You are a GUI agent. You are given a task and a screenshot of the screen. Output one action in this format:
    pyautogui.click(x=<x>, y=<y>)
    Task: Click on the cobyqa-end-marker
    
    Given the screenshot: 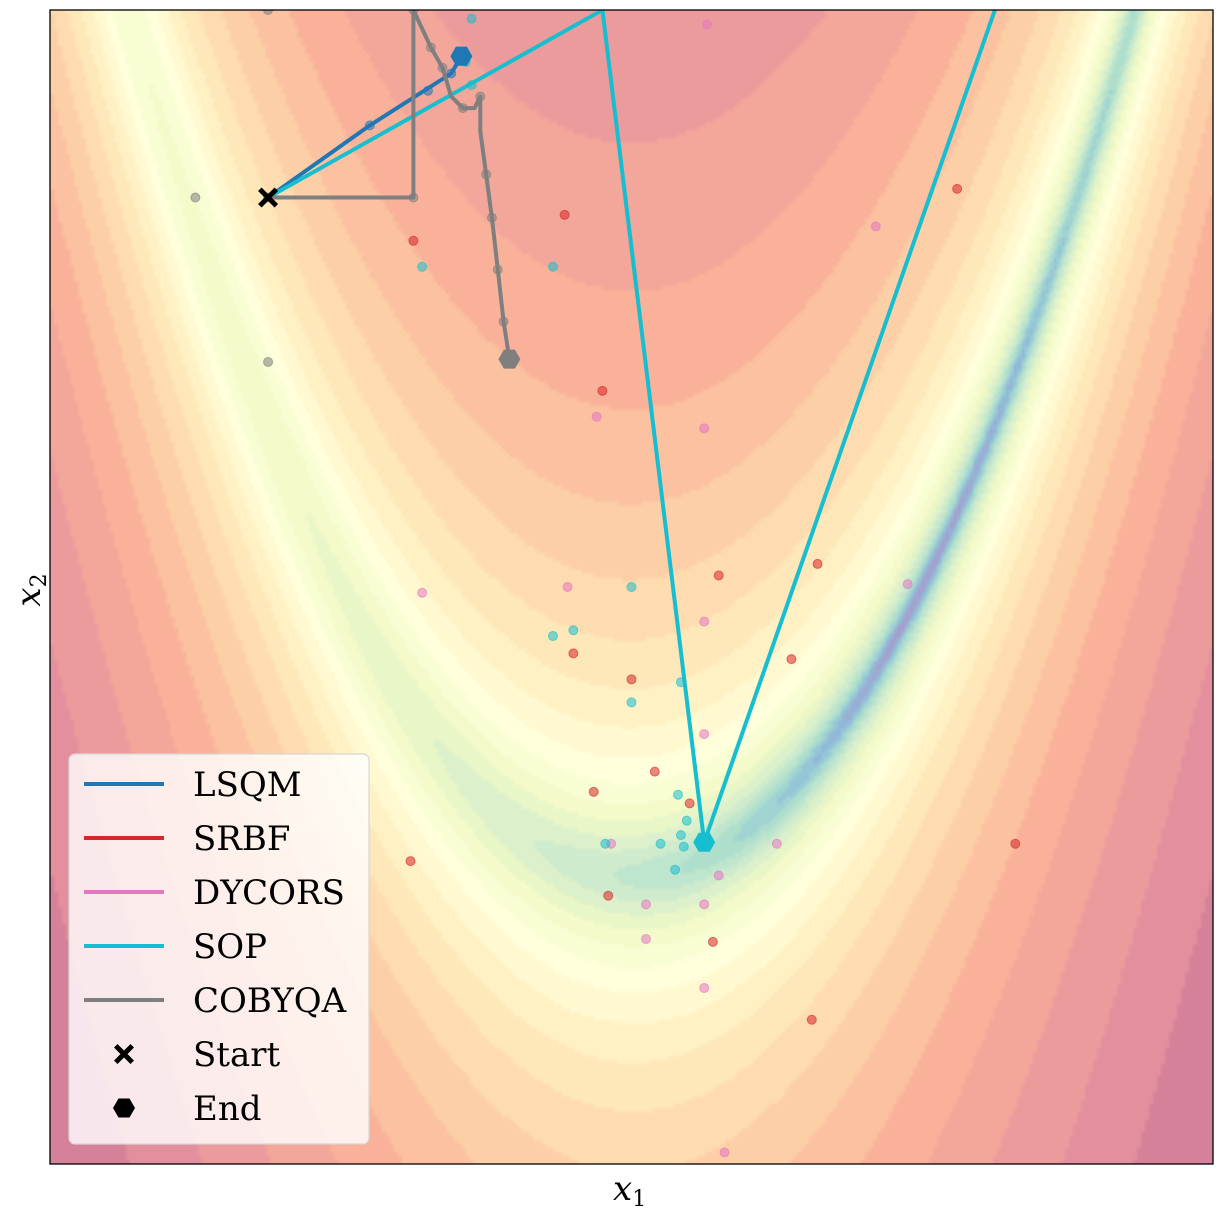 What is the action you would take?
    pyautogui.click(x=509, y=359)
    